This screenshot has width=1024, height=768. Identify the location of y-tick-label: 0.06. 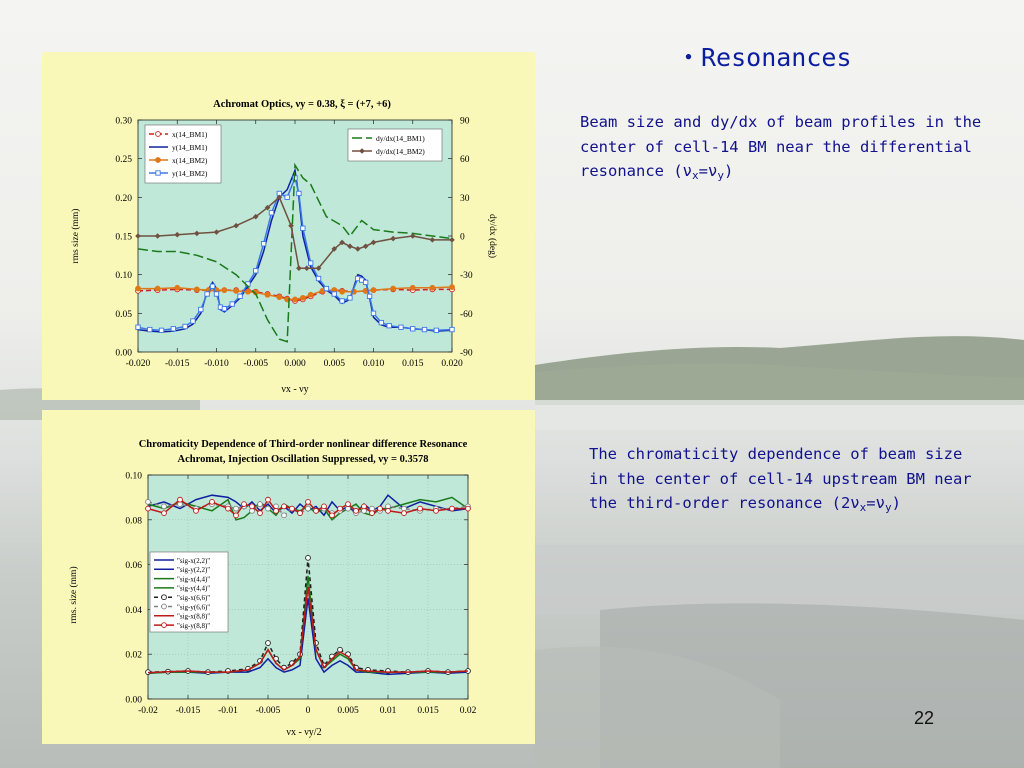
(133, 566).